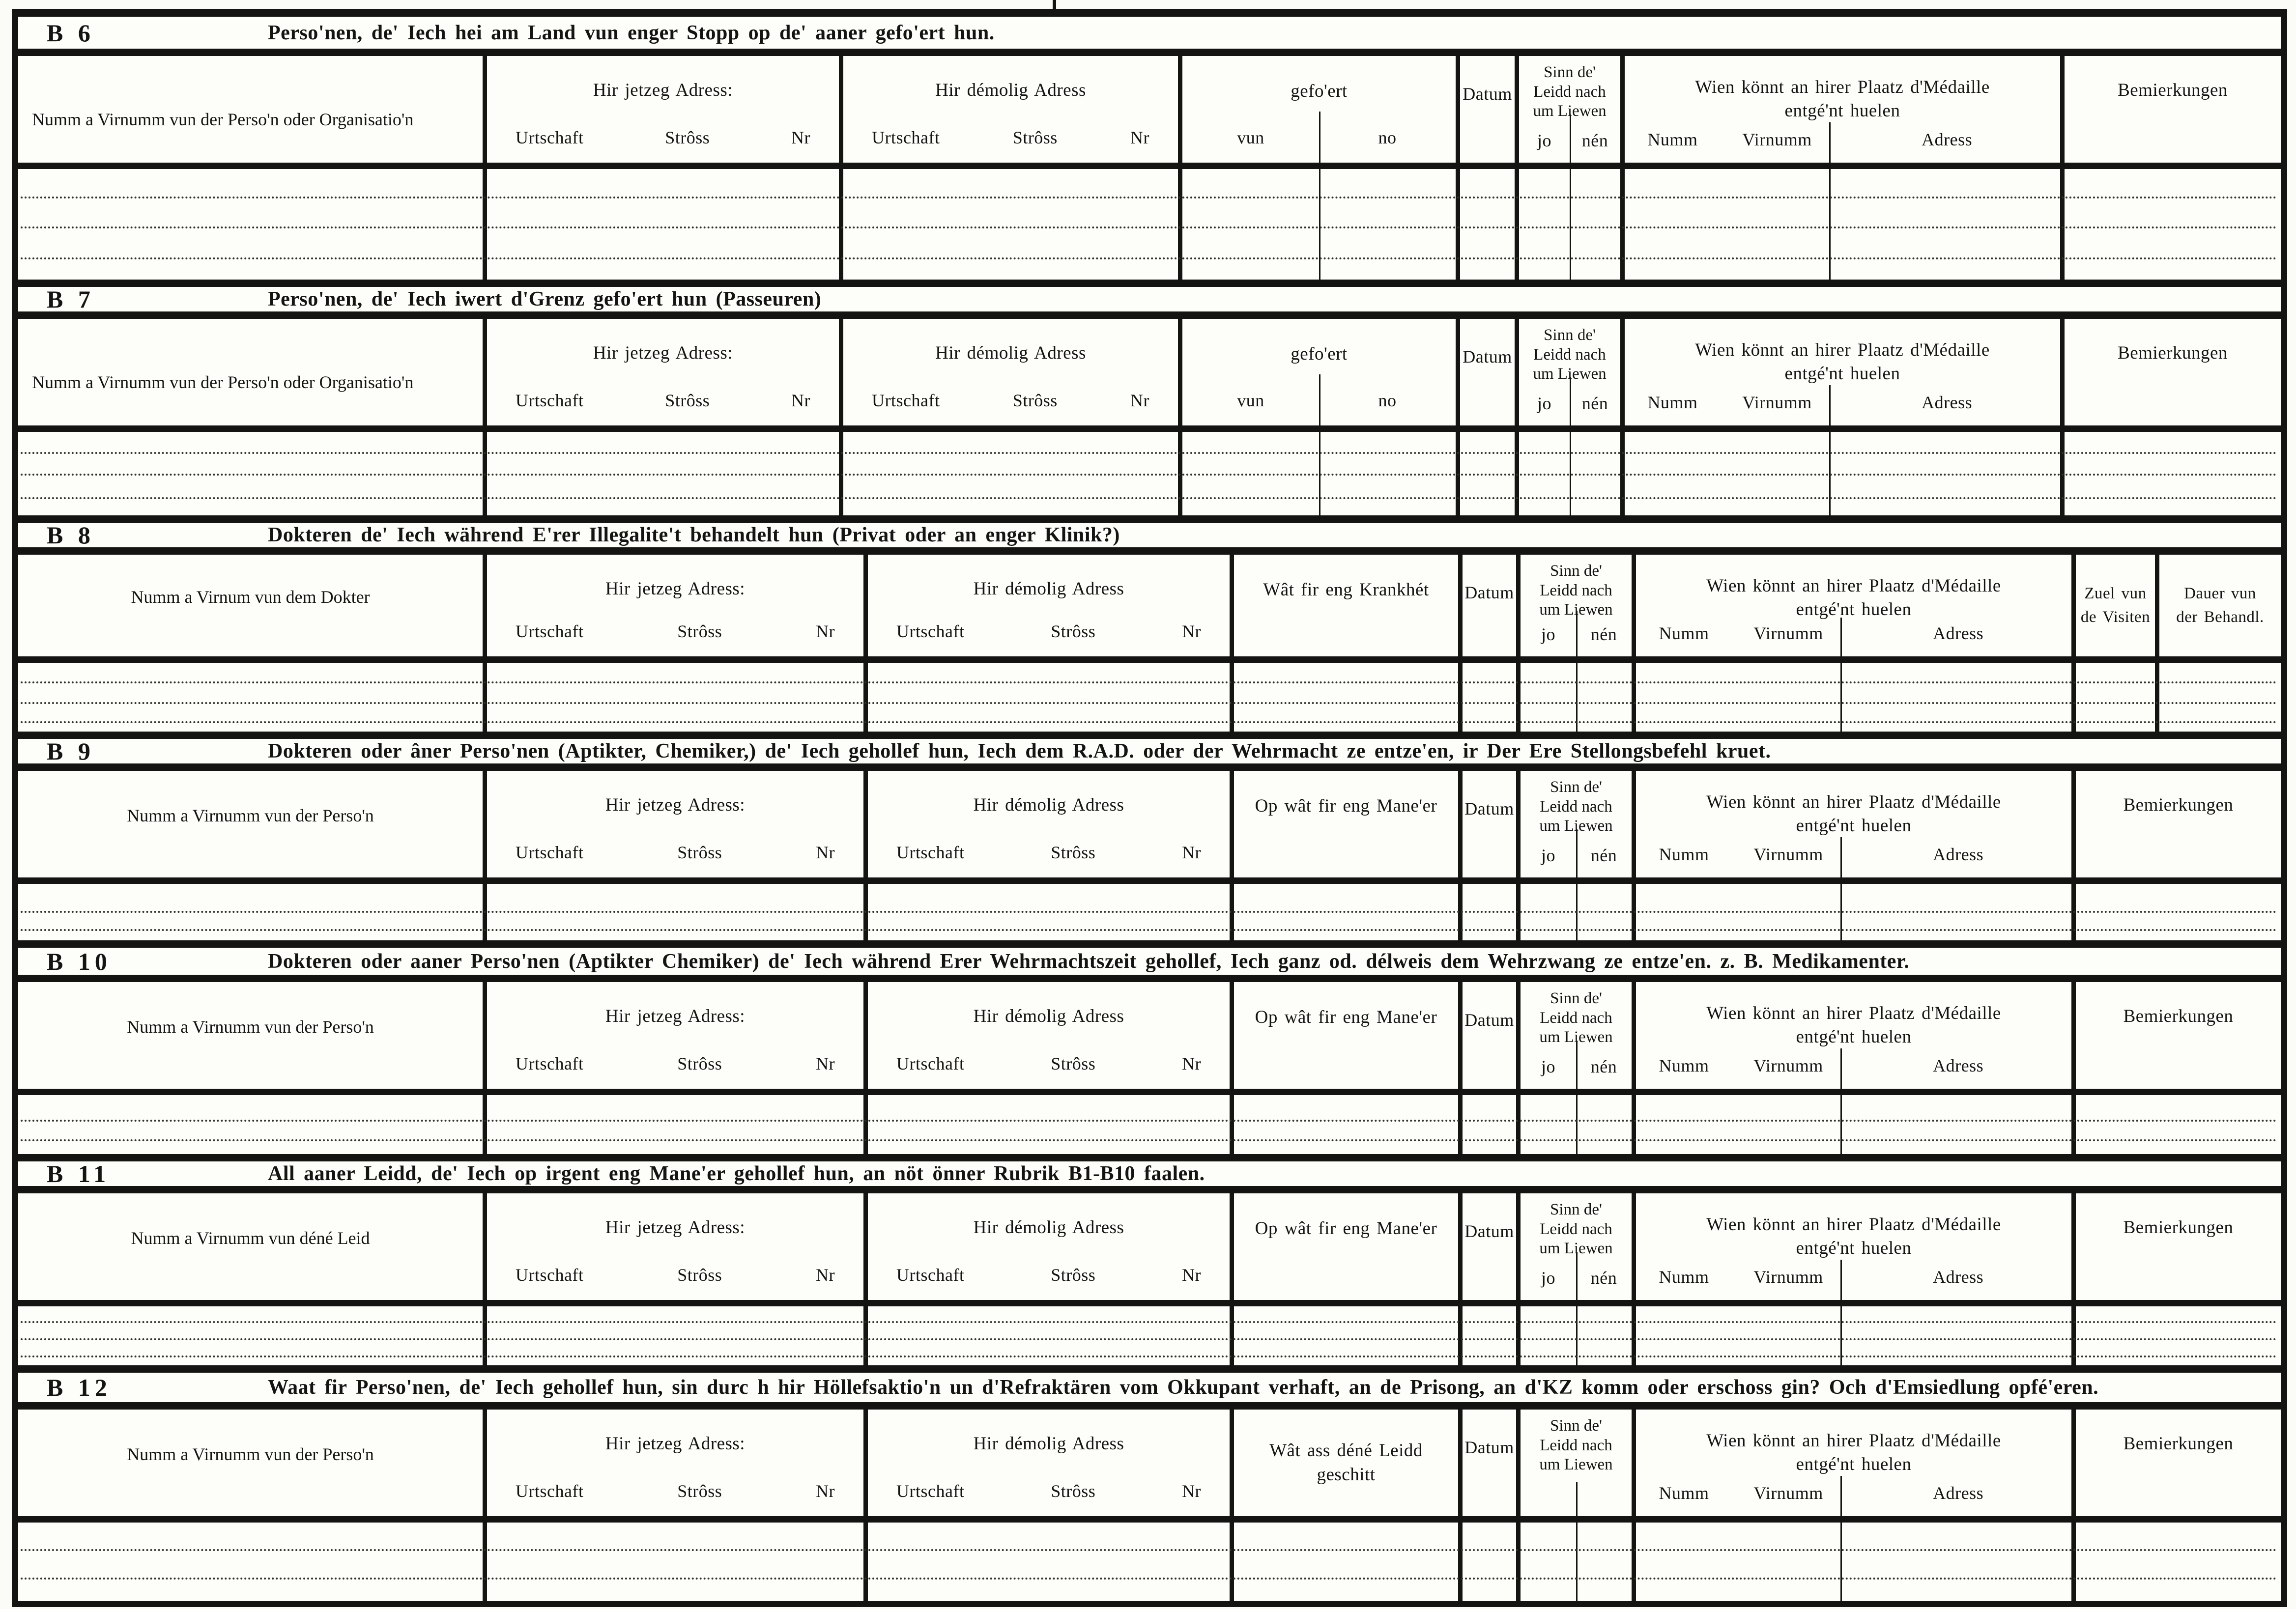  I want to click on column-title: Hir jetzeg Adress:, so click(675, 805).